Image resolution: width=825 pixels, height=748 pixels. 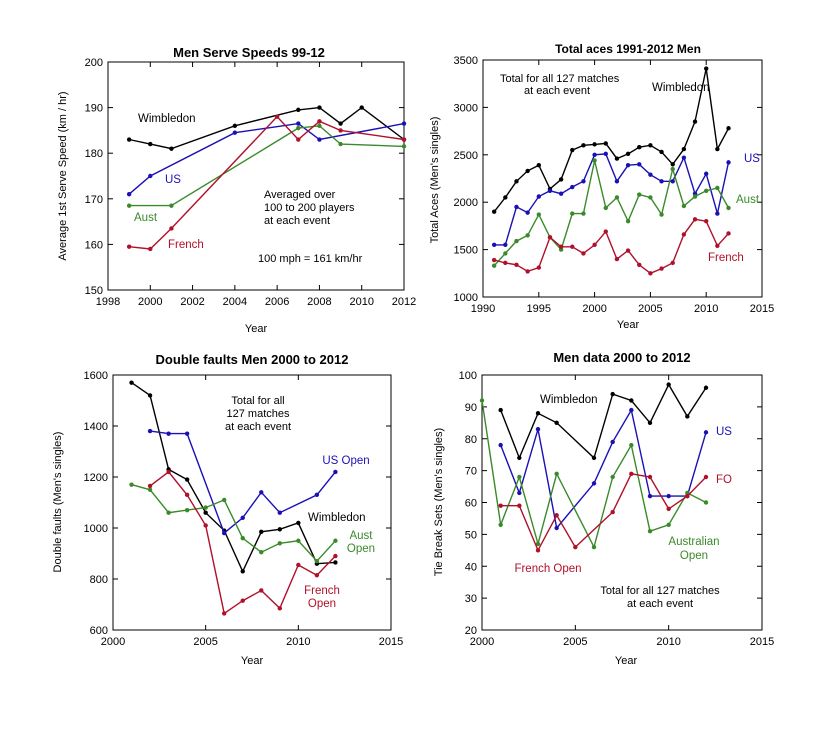 I want to click on series-label-french: French, so click(x=186, y=245).